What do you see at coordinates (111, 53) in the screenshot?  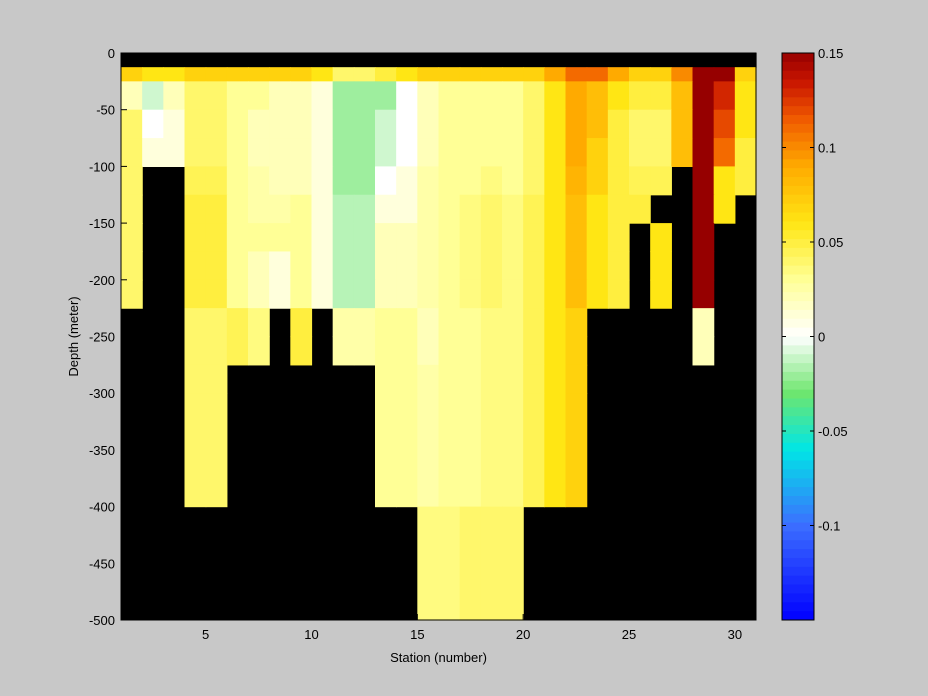 I see `y-tick-label: 0` at bounding box center [111, 53].